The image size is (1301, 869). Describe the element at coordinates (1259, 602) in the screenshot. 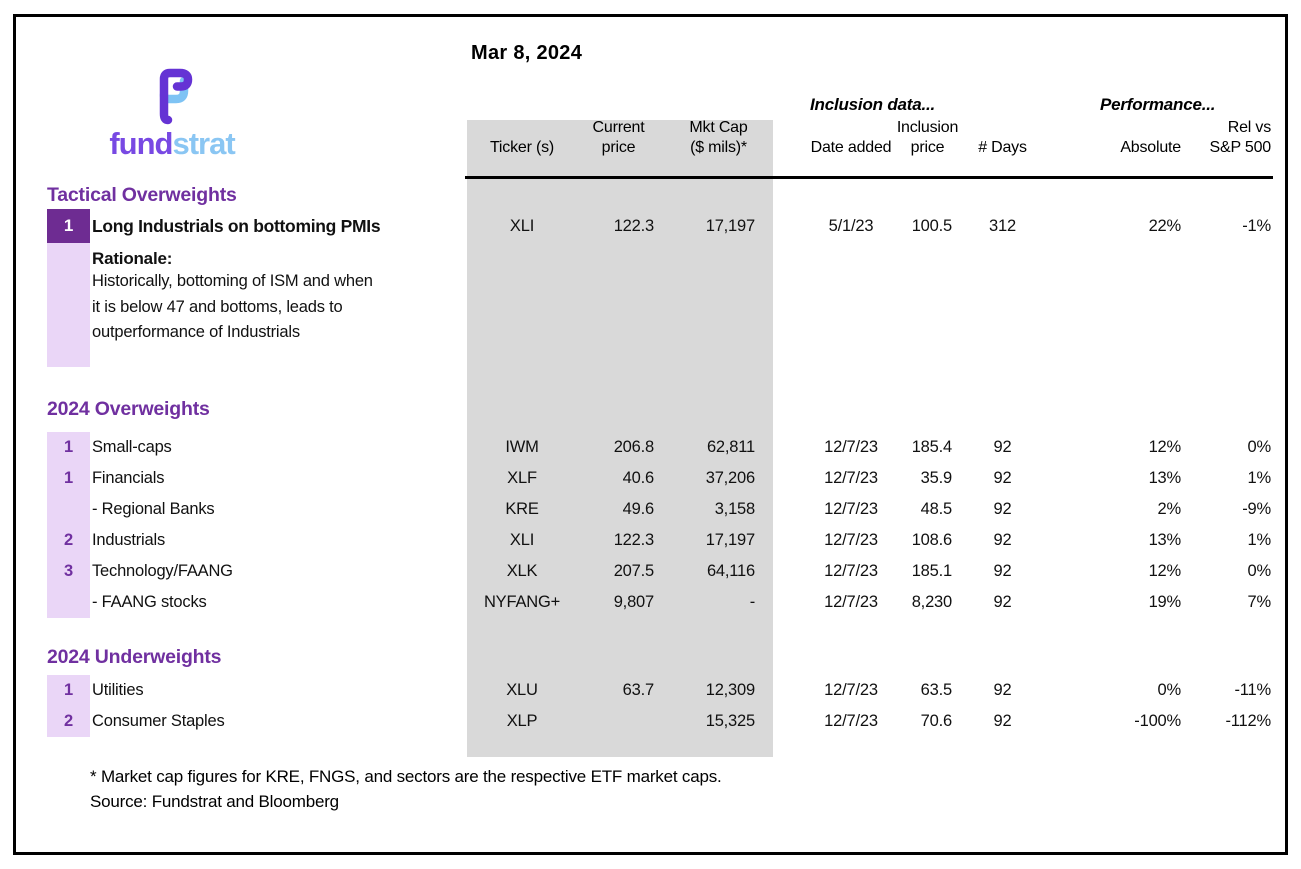

I see `cell-rel-vs-sp500: 7%` at that location.